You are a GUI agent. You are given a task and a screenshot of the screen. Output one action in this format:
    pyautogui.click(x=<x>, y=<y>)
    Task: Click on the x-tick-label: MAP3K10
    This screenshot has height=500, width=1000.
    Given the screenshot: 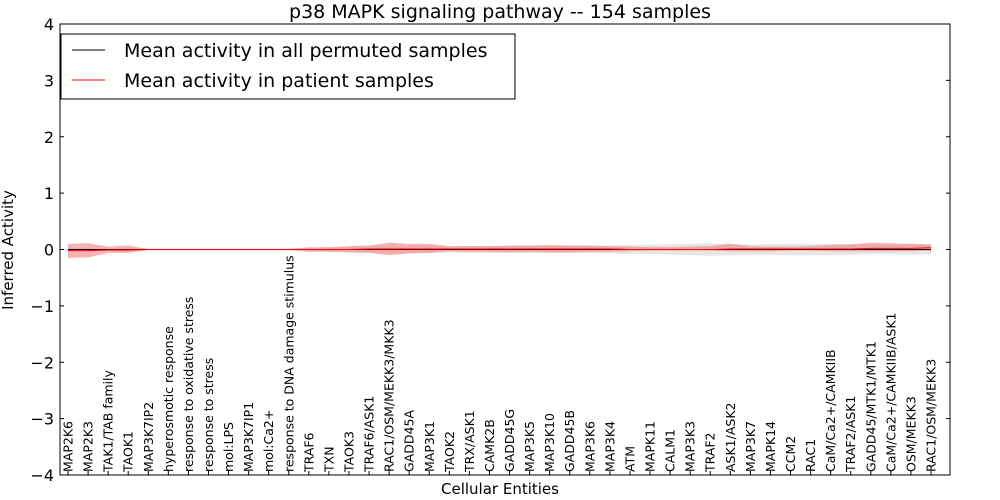 What is the action you would take?
    pyautogui.click(x=549, y=442)
    